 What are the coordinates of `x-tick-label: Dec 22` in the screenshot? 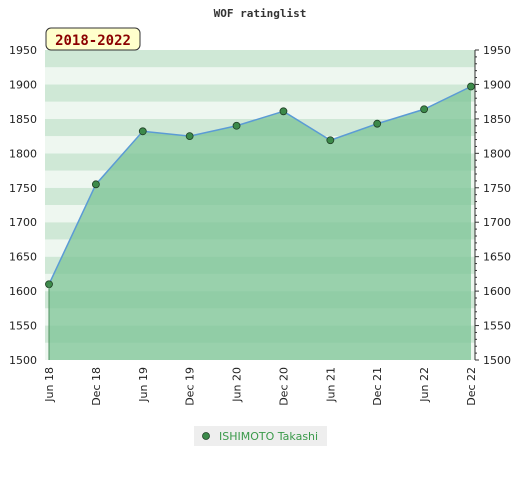 It's located at (471, 386).